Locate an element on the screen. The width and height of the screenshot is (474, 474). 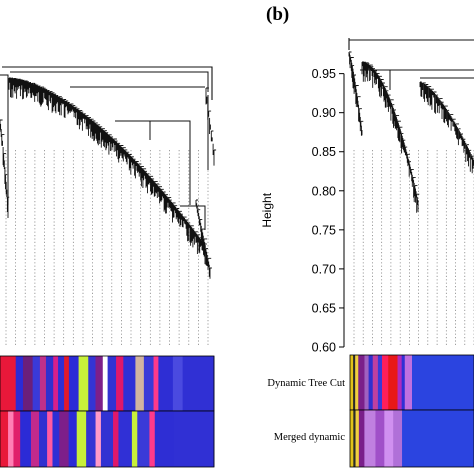
panel-b-y-tick-label: 0.80 is located at coordinates (324, 191).